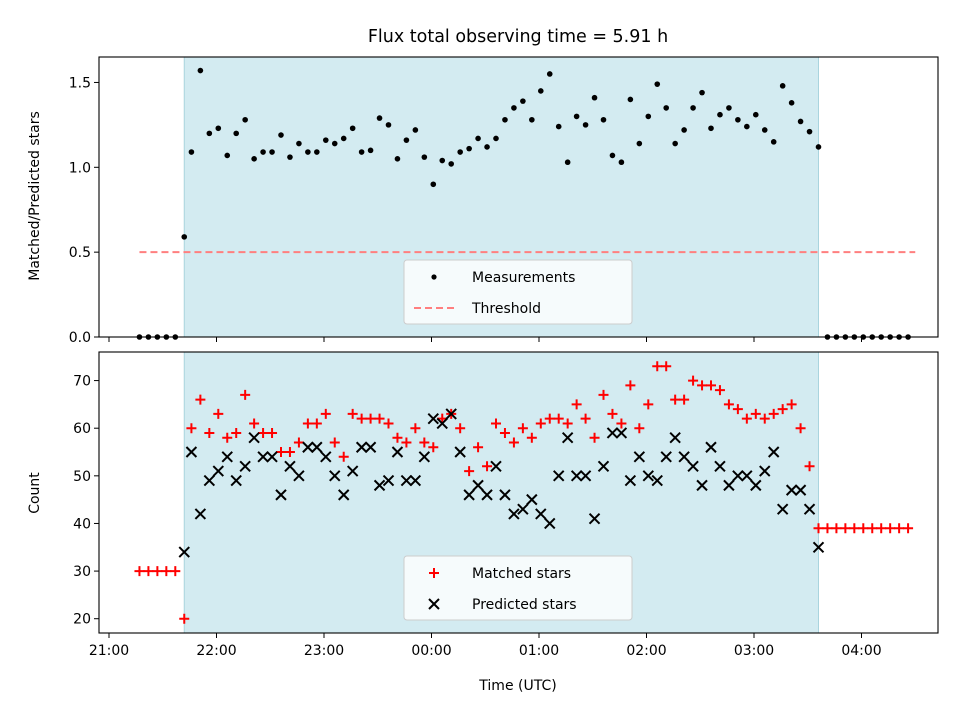 Image resolution: width=960 pixels, height=724 pixels. What do you see at coordinates (518, 292) in the screenshot?
I see `legend: Measurements Threshold` at bounding box center [518, 292].